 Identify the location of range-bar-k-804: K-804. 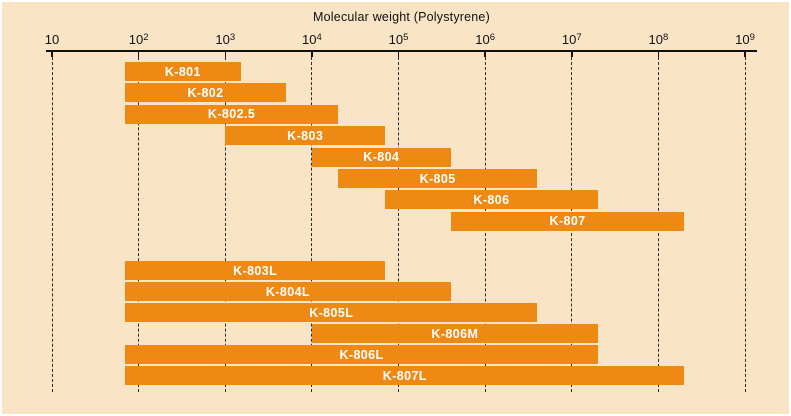
(381, 157).